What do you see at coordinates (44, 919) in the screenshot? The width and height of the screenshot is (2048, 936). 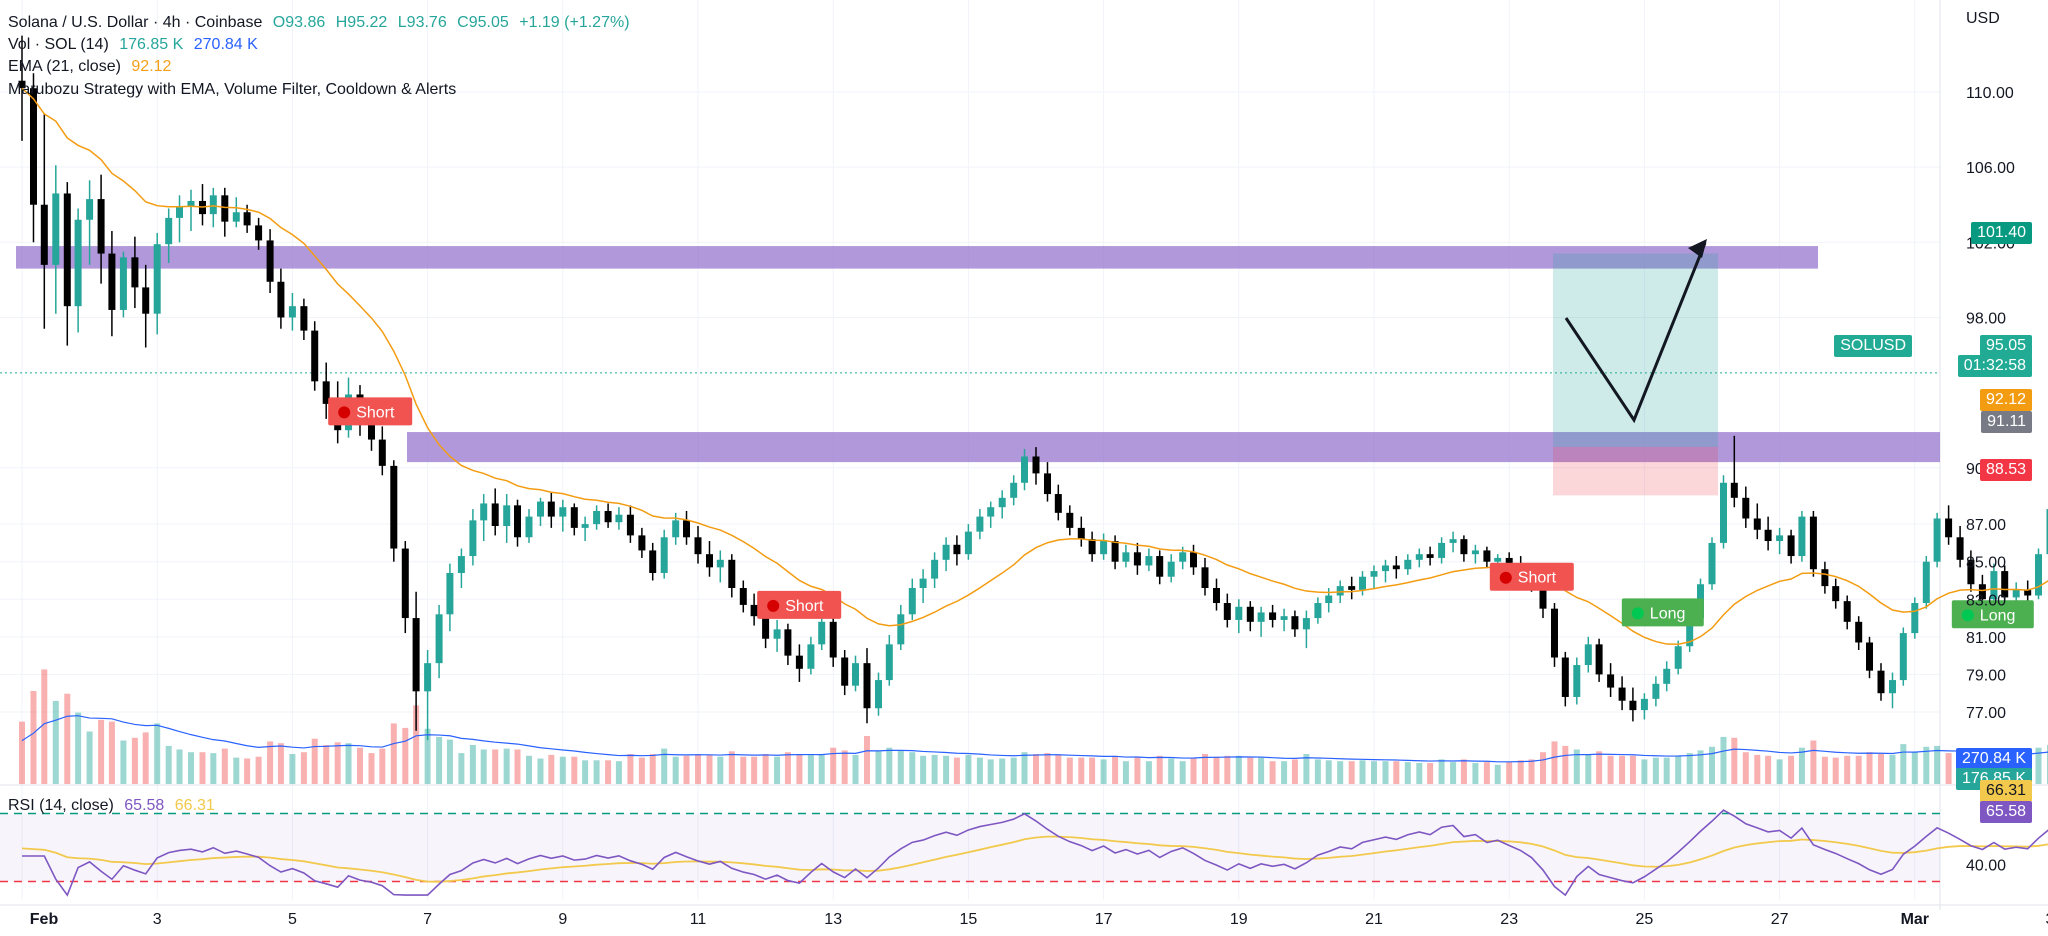 I see `time-axis-label: Feb` at bounding box center [44, 919].